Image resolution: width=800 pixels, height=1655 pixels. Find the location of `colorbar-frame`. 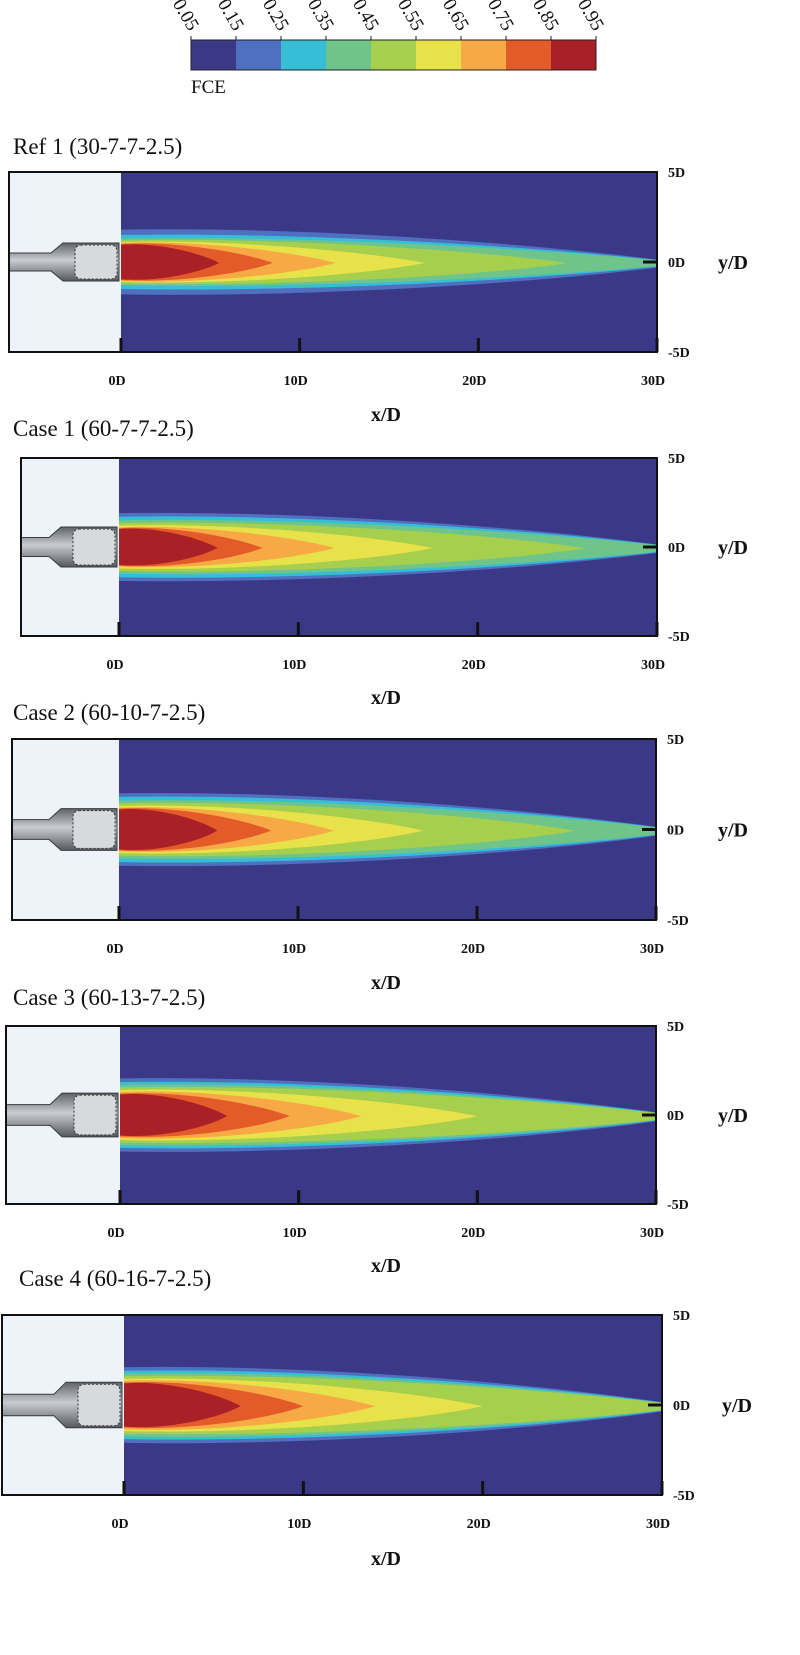

colorbar-frame is located at coordinates (393, 55).